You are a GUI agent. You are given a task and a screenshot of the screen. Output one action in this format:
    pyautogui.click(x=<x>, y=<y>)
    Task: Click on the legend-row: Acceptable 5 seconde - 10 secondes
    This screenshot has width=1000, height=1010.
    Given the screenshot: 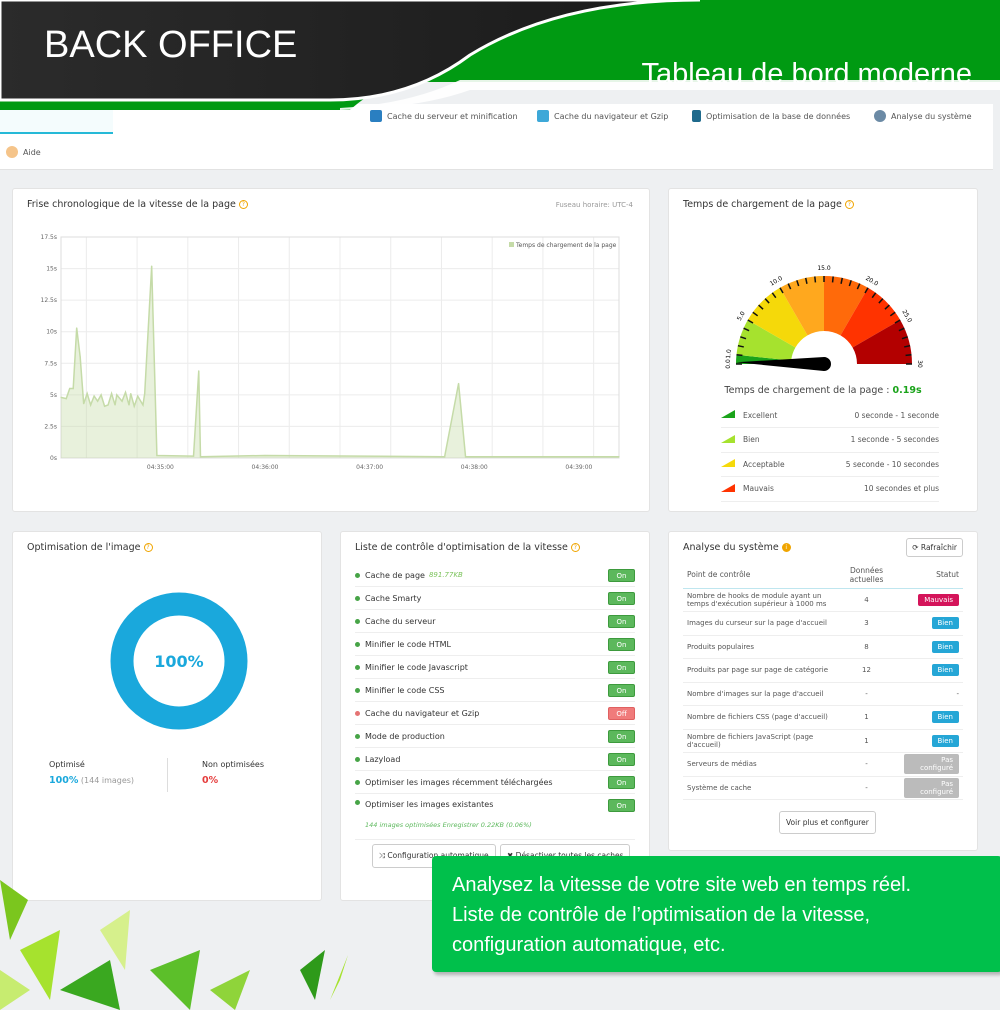 What is the action you would take?
    pyautogui.click(x=830, y=464)
    